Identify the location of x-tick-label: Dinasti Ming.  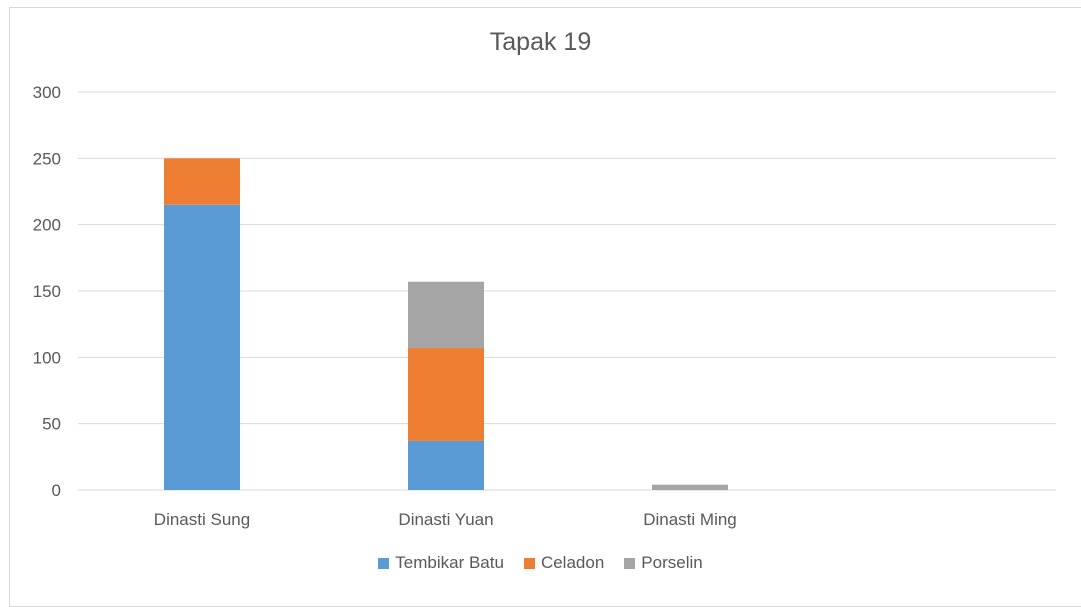
(690, 519).